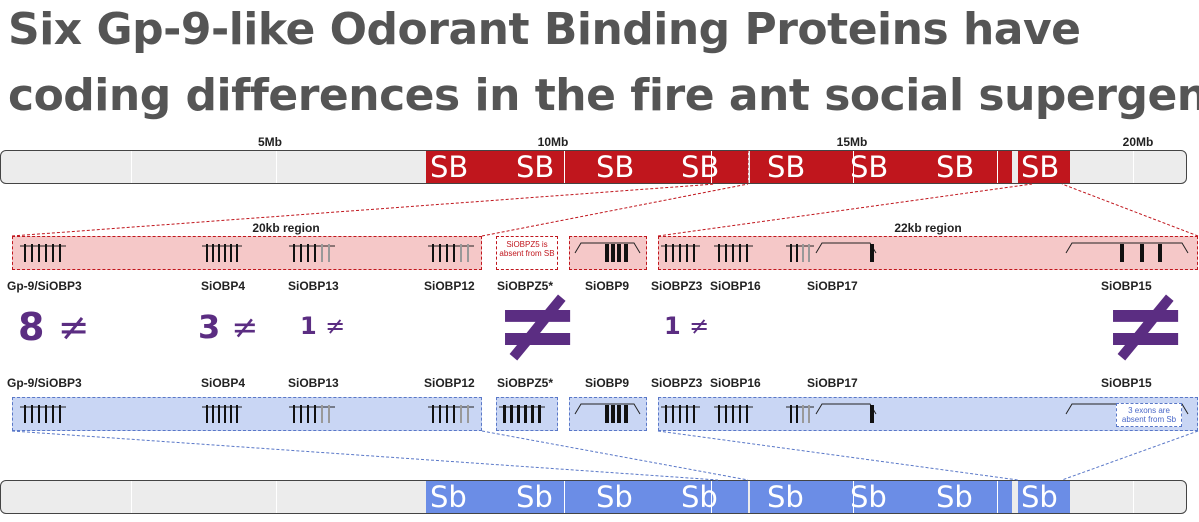  I want to click on supergene-sb-block: SB, so click(1044, 167).